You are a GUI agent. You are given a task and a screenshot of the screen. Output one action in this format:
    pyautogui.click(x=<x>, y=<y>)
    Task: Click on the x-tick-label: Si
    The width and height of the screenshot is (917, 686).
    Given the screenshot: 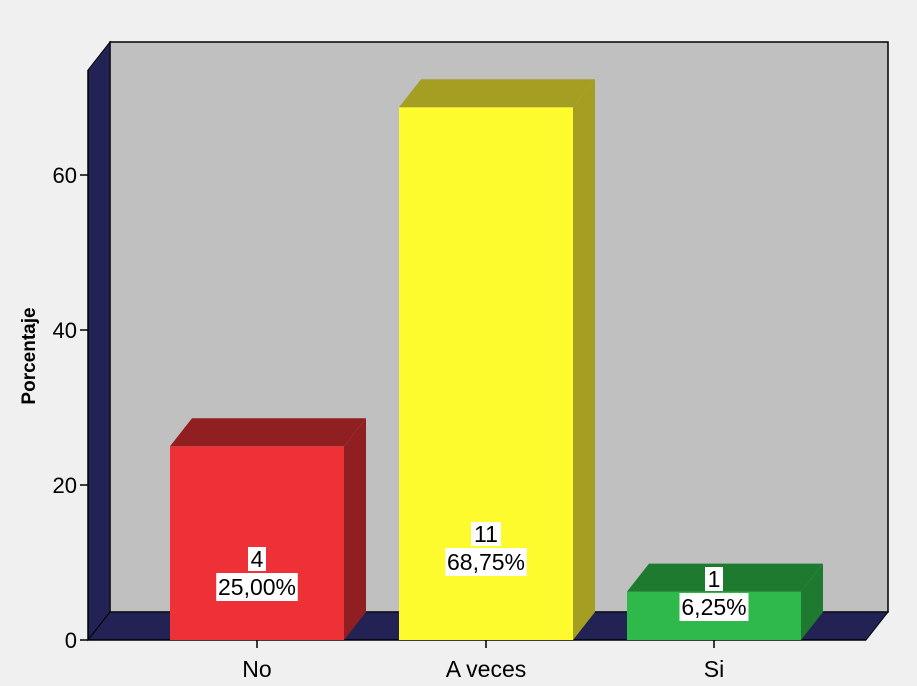 What is the action you would take?
    pyautogui.click(x=714, y=669)
    